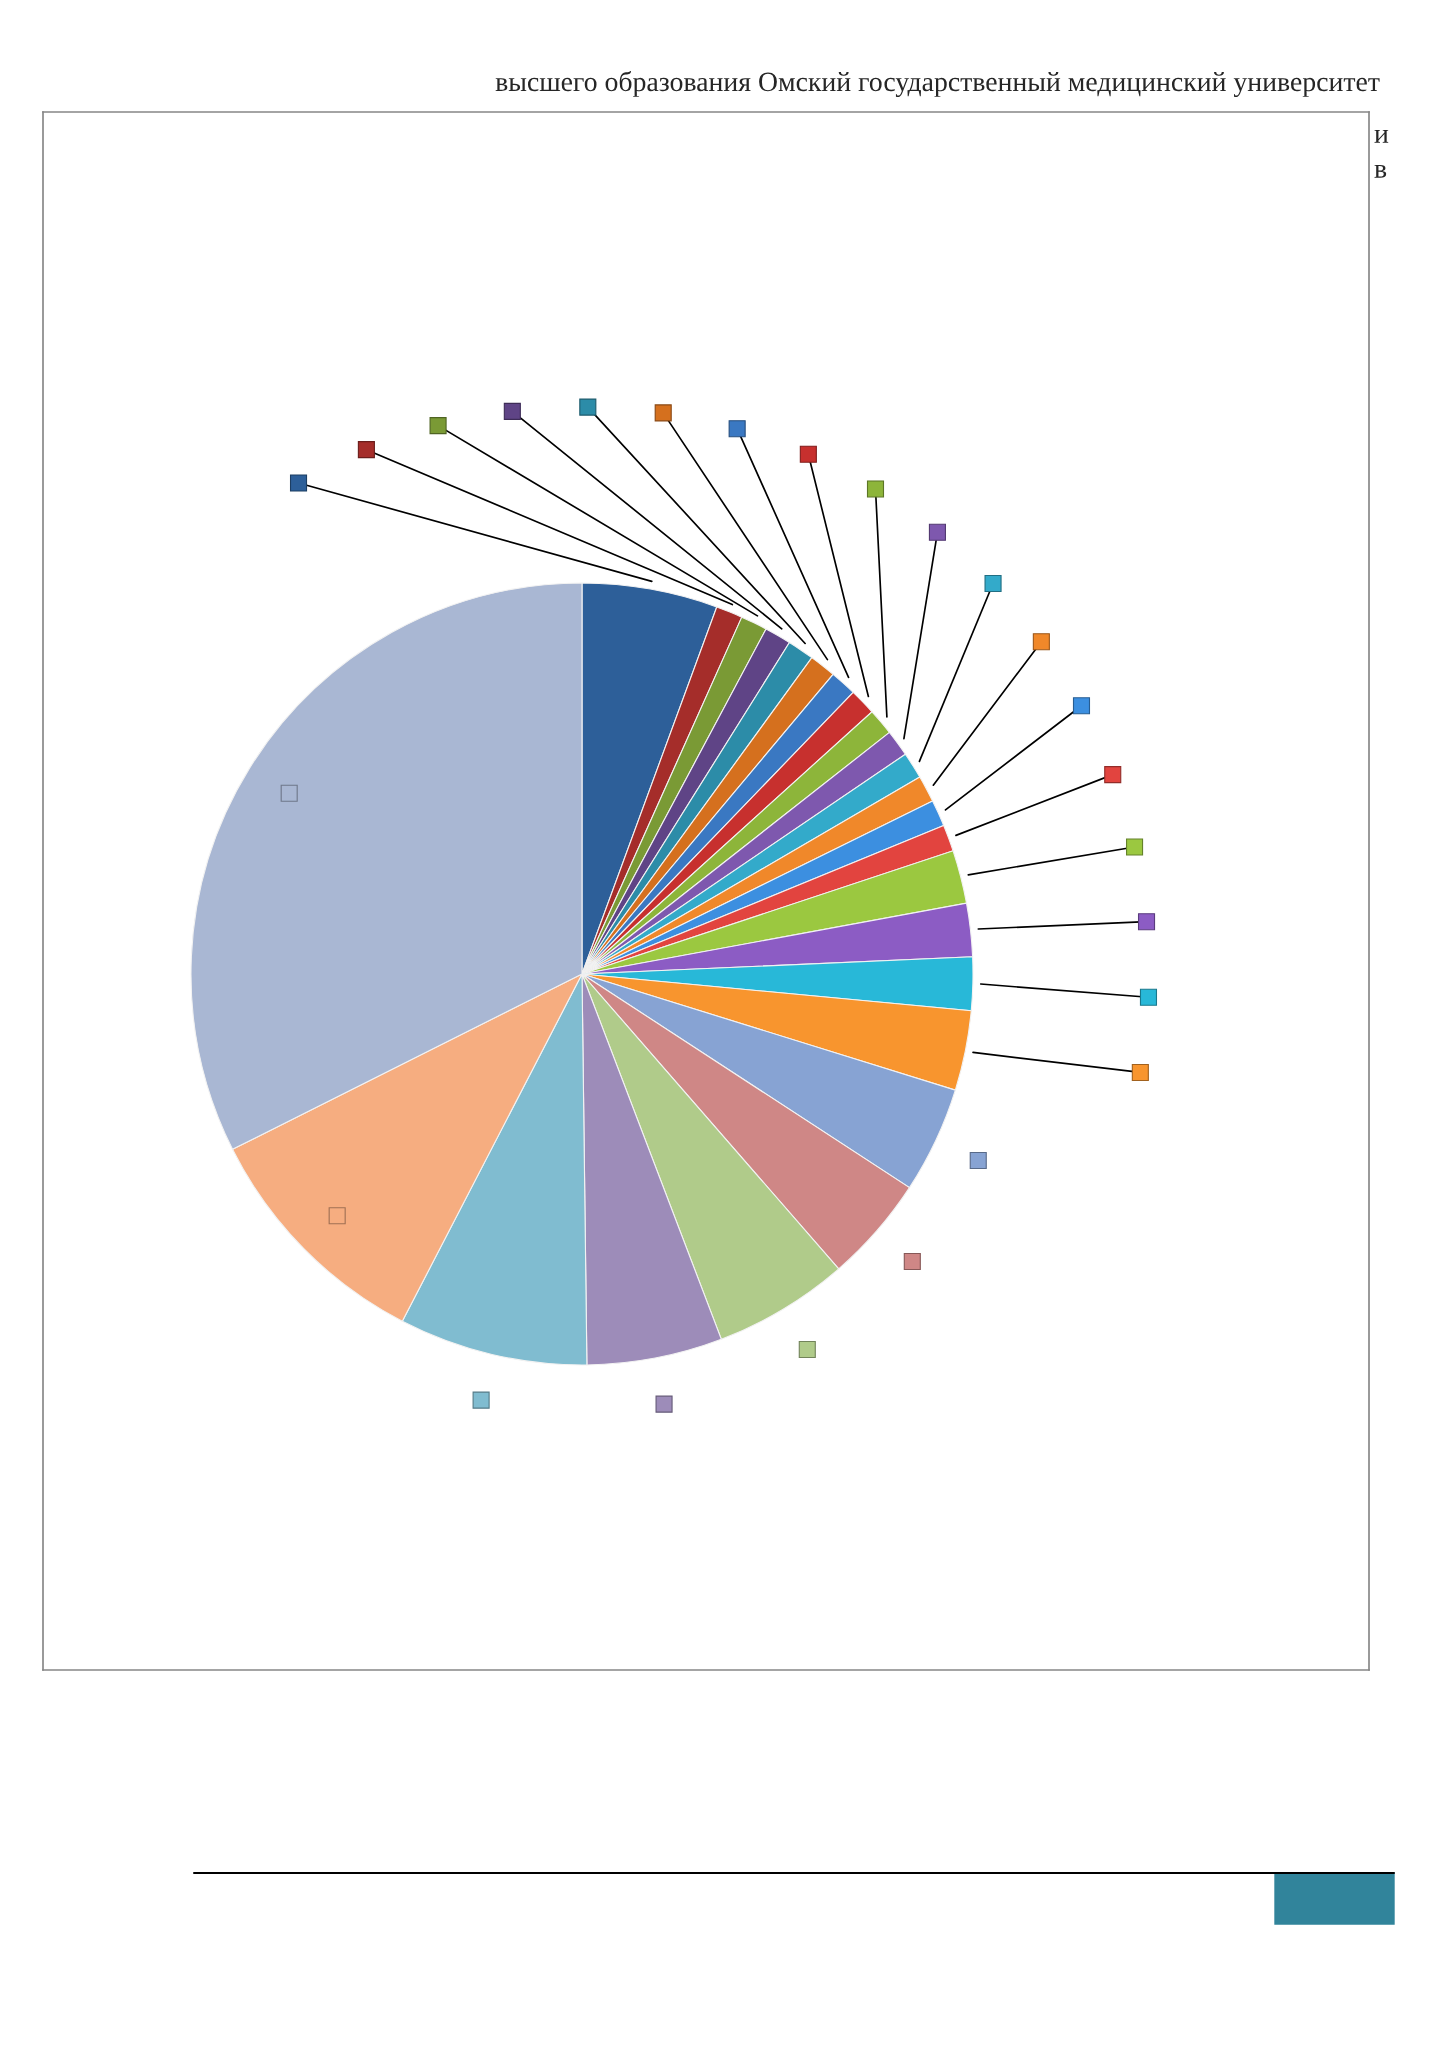  What do you see at coordinates (1380, 171) in the screenshot?
I see `text: в` at bounding box center [1380, 171].